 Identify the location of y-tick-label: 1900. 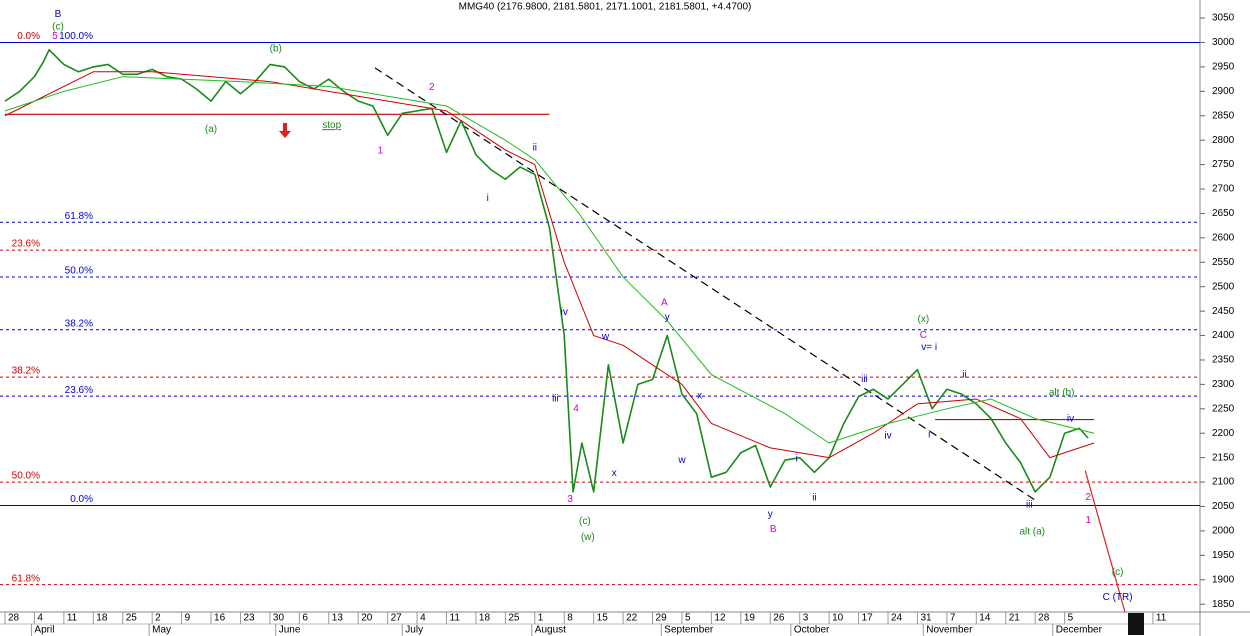
(1223, 579).